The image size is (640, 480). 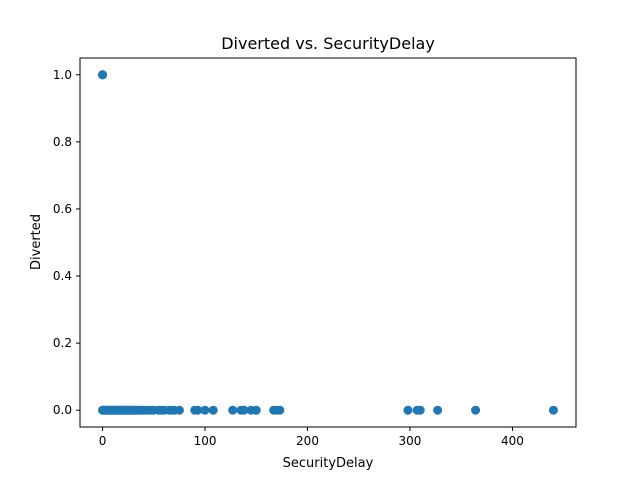 I want to click on x-axis: 0 100 200 300 400, so click(x=311, y=437).